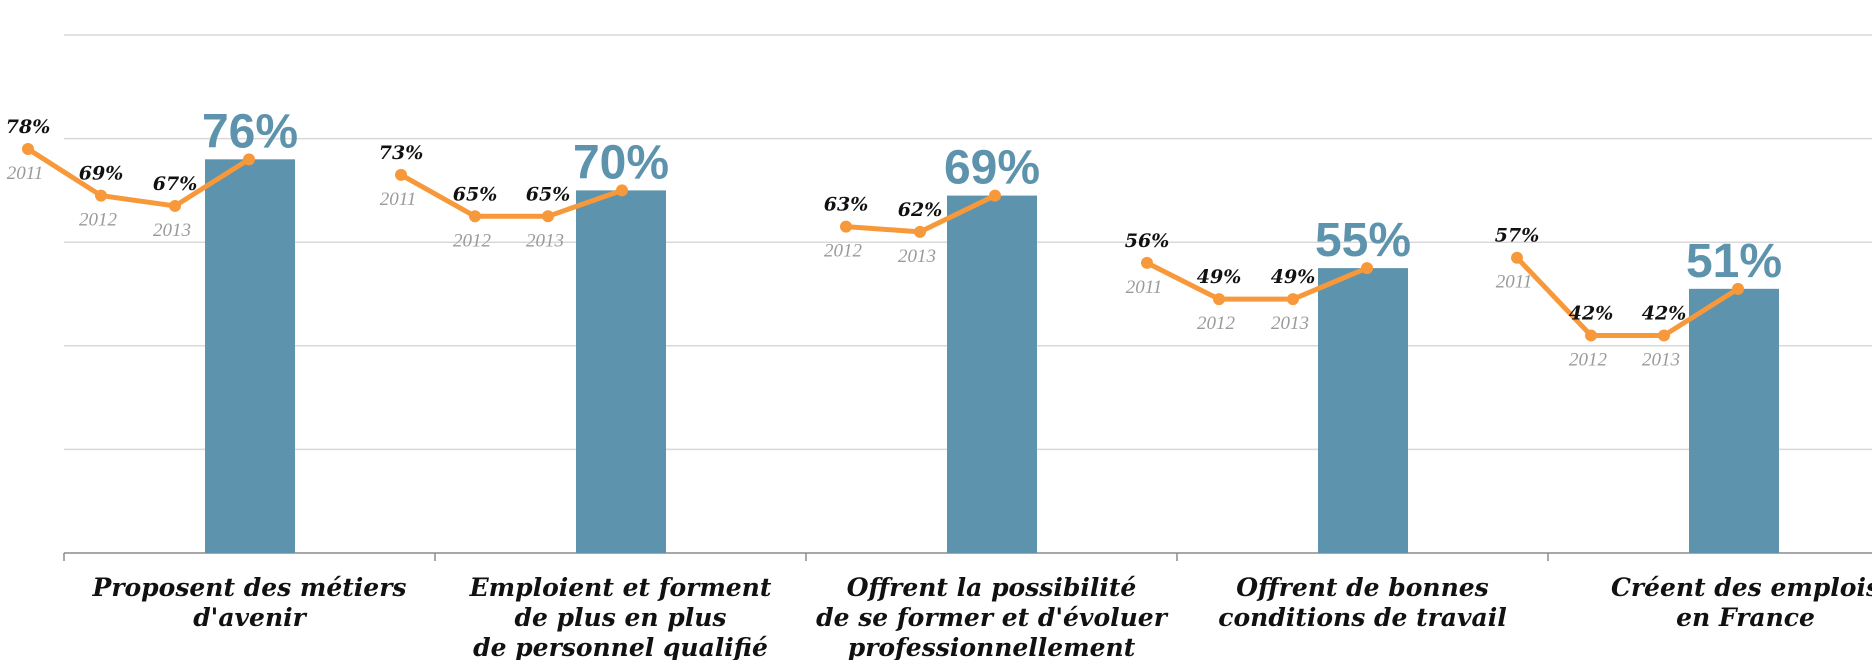  What do you see at coordinates (401, 153) in the screenshot?
I see `trend-value-label: 73%` at bounding box center [401, 153].